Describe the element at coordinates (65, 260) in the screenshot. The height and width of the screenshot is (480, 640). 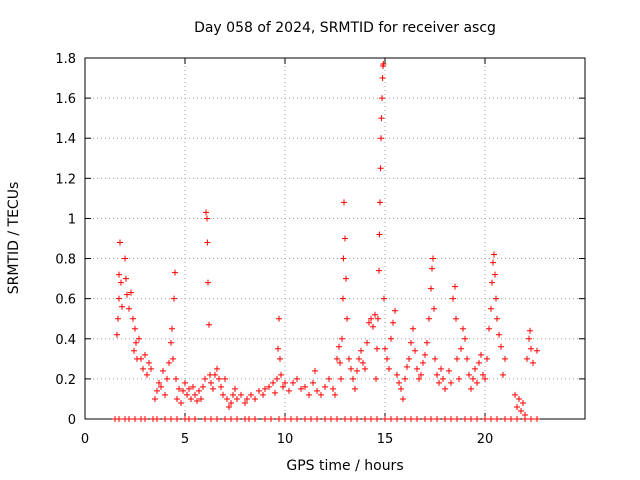
I see `y-tick-label: 0.8` at that location.